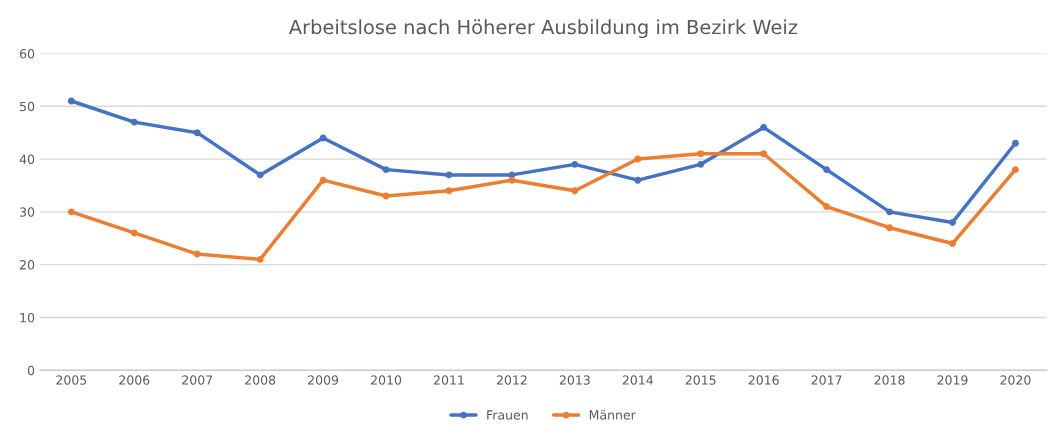  What do you see at coordinates (1015, 380) in the screenshot?
I see `x-tick-label: 2020` at bounding box center [1015, 380].